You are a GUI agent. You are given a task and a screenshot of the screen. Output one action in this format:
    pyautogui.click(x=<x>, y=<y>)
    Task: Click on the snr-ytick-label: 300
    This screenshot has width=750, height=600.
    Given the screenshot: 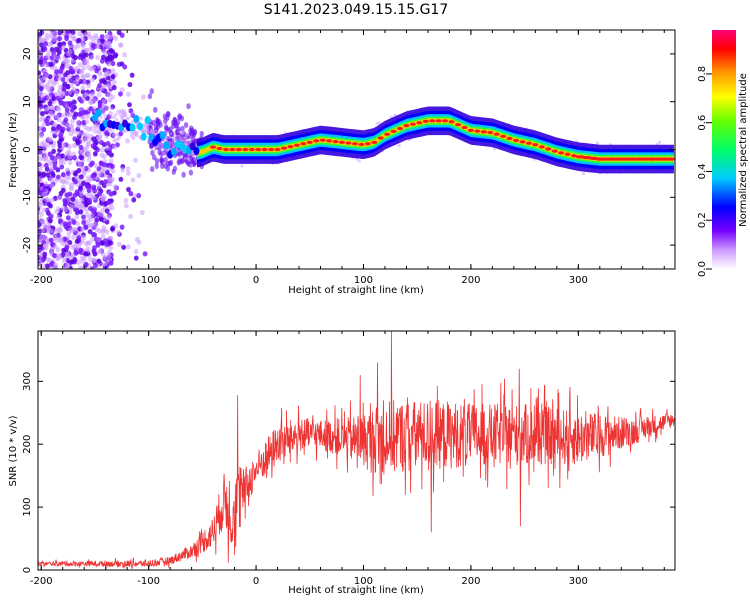 What is the action you would take?
    pyautogui.click(x=27, y=381)
    